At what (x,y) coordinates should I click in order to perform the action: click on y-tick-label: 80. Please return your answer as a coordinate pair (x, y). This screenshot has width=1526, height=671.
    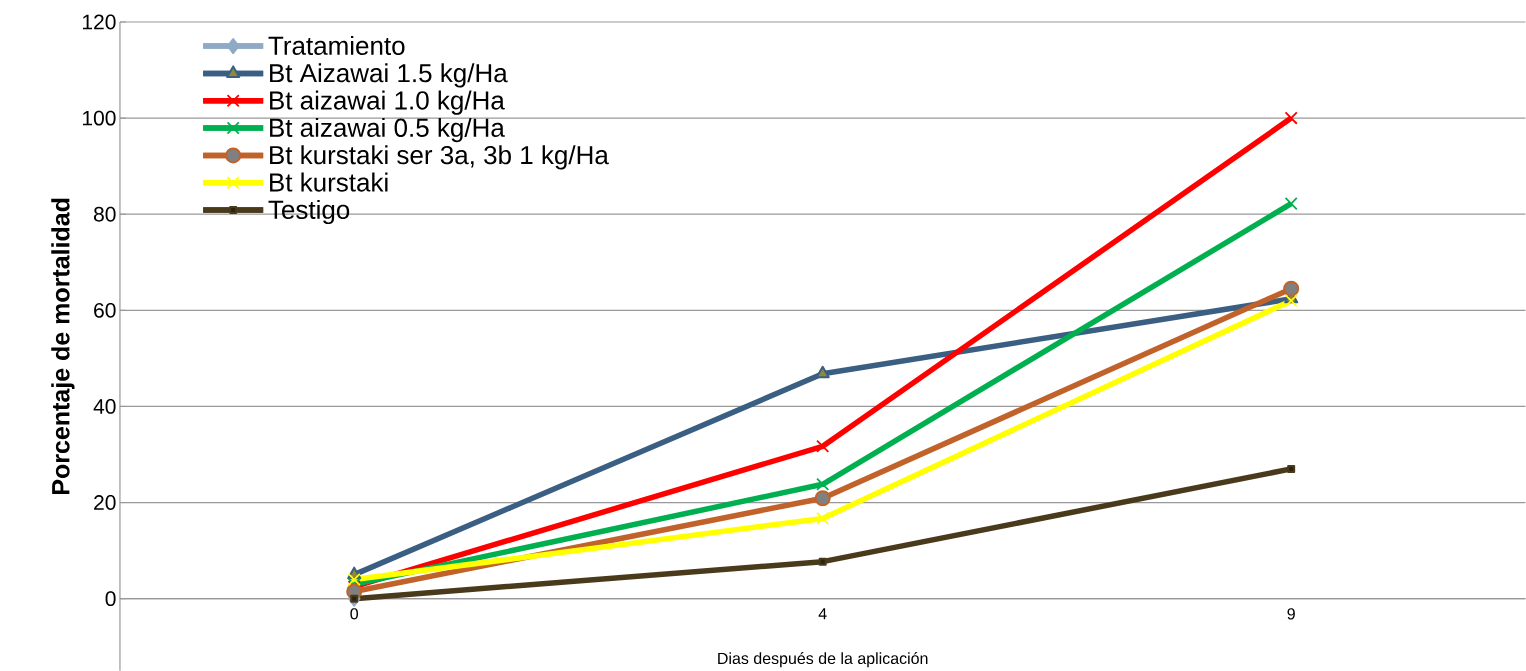
    Looking at the image, I should click on (104, 214).